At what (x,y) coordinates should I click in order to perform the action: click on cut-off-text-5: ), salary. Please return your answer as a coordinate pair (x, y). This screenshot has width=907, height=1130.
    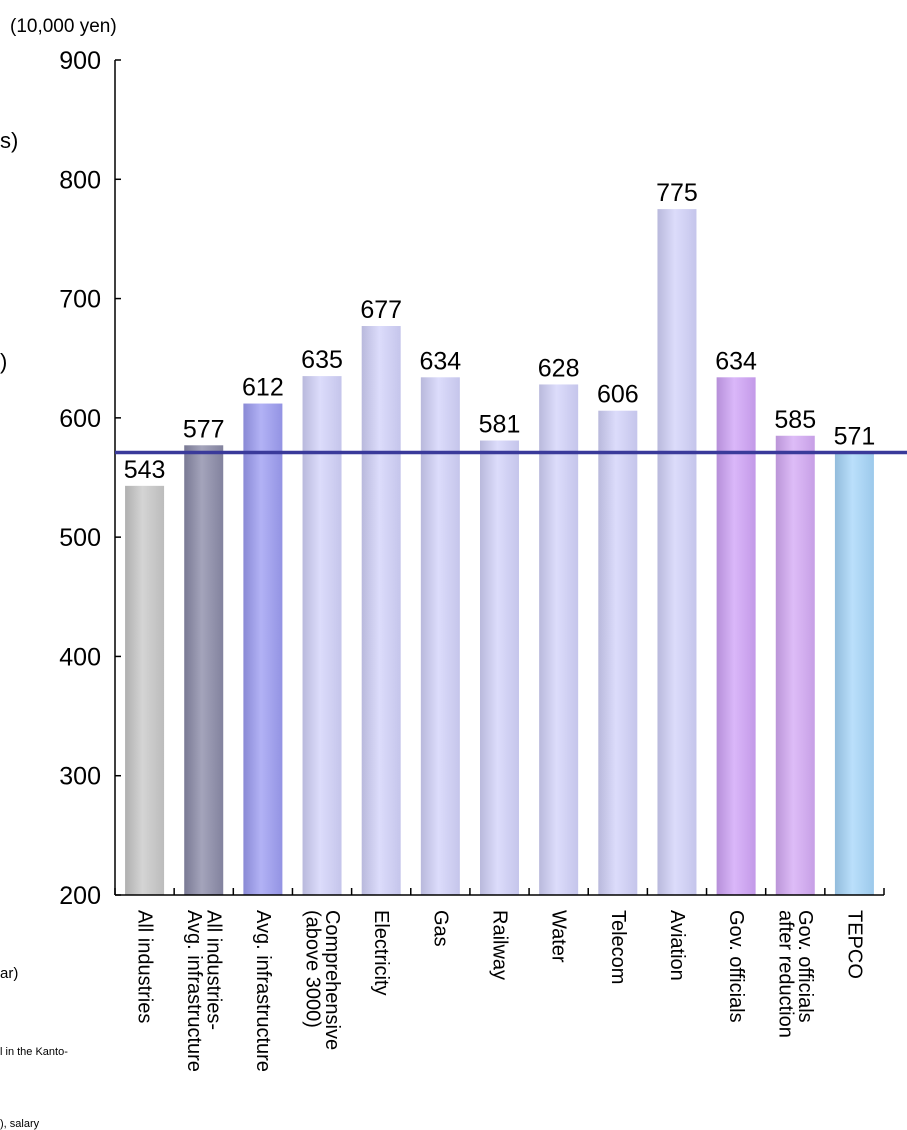
    Looking at the image, I should click on (20, 1124).